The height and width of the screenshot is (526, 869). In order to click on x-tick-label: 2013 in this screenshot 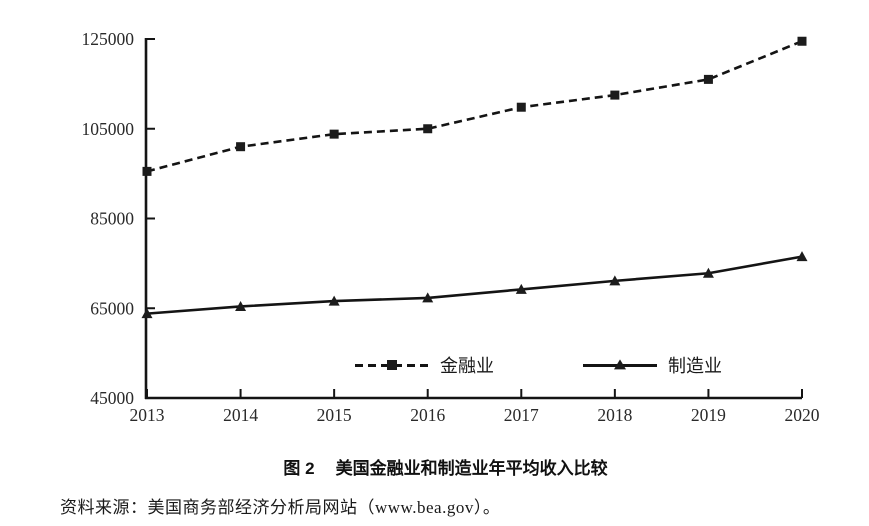, I will do `click(147, 415)`.